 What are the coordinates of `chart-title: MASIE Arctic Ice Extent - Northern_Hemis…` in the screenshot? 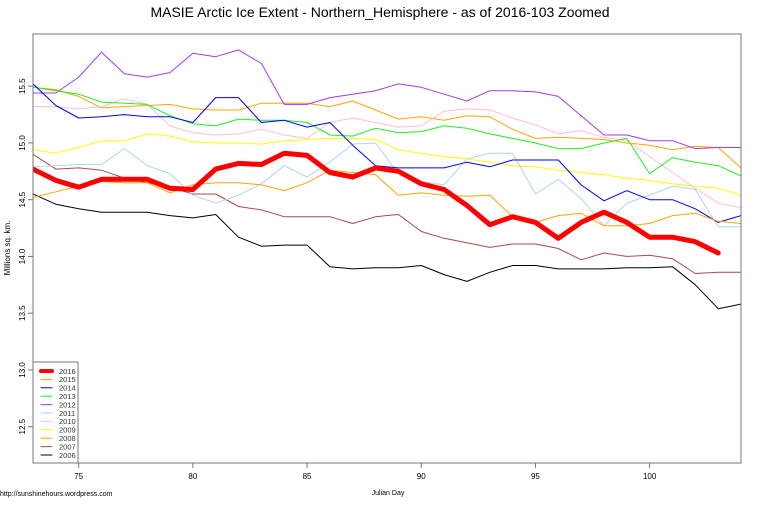 It's located at (379, 12).